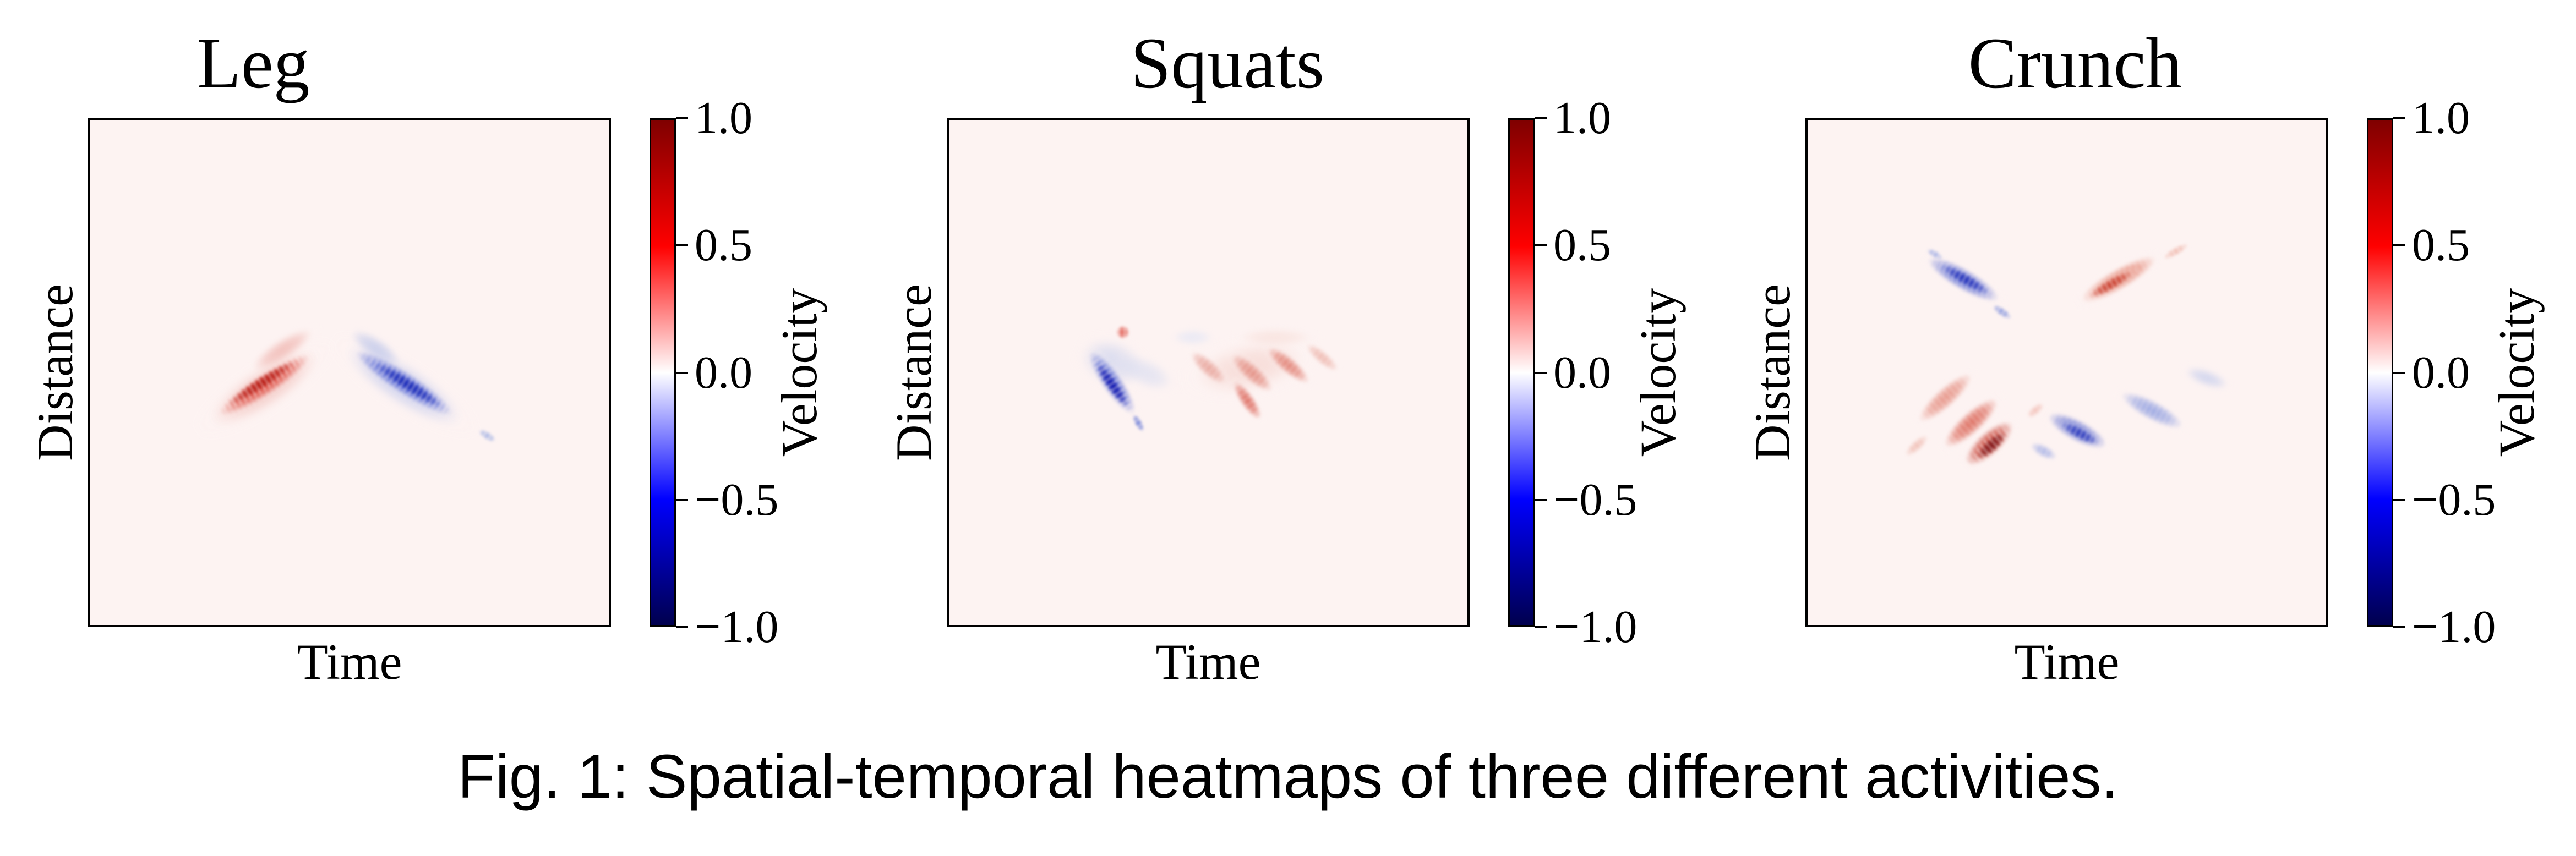  I want to click on panel-title: Squats, so click(1228, 63).